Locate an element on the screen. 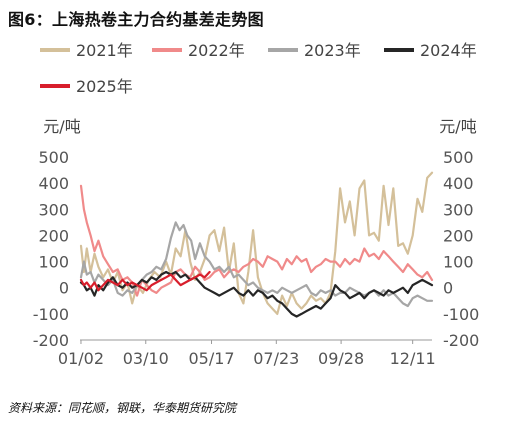 Image resolution: width=519 pixels, height=426 pixels. y-tick-right-6: 400 is located at coordinates (458, 183).